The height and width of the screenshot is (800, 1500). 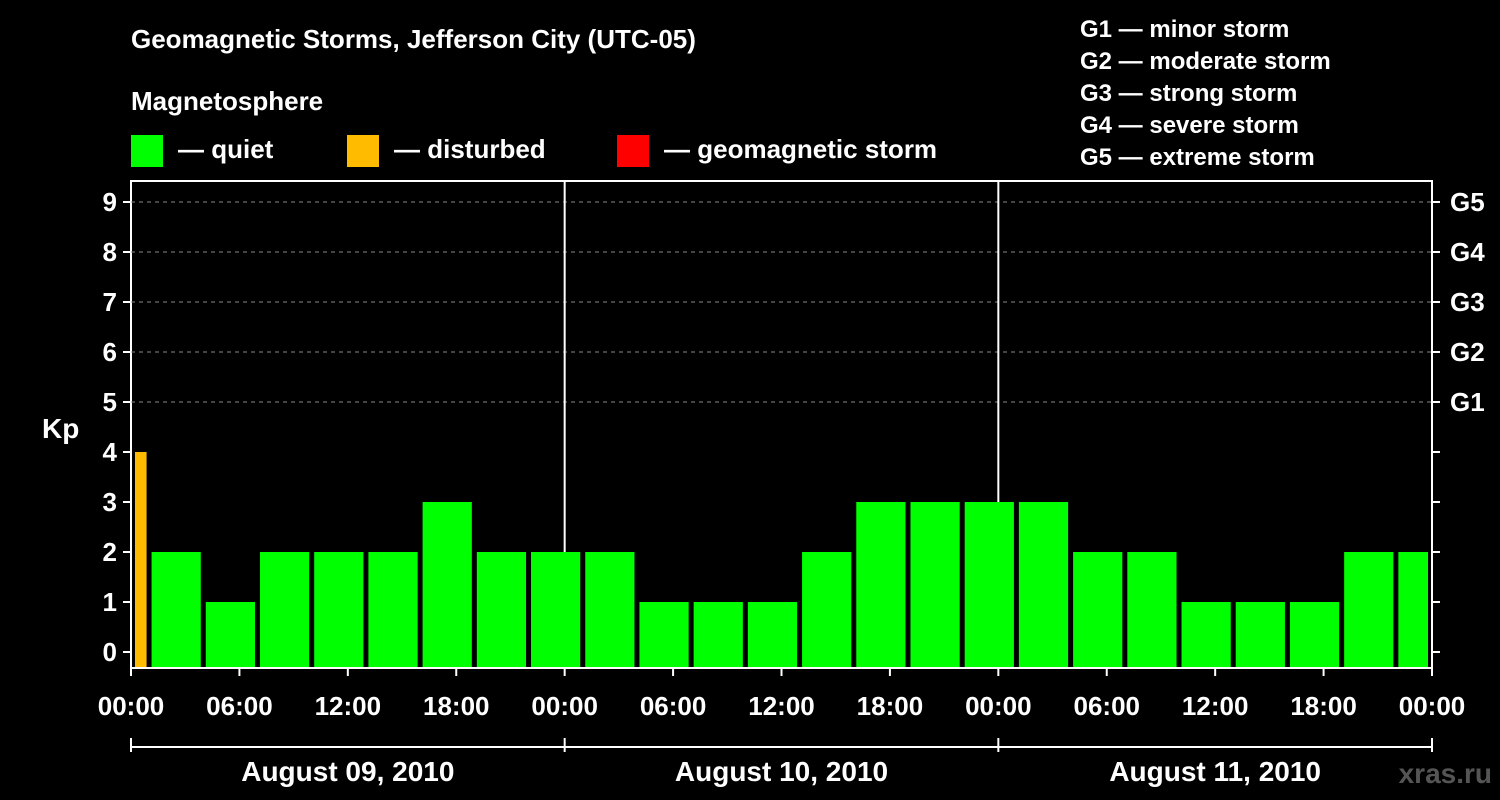 I want to click on right-axis-label-g3: G3, so click(x=1467, y=302).